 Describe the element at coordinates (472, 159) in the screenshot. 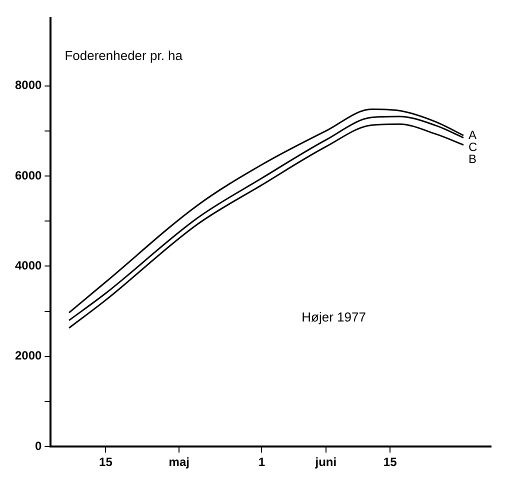

I see `series-label: B` at that location.